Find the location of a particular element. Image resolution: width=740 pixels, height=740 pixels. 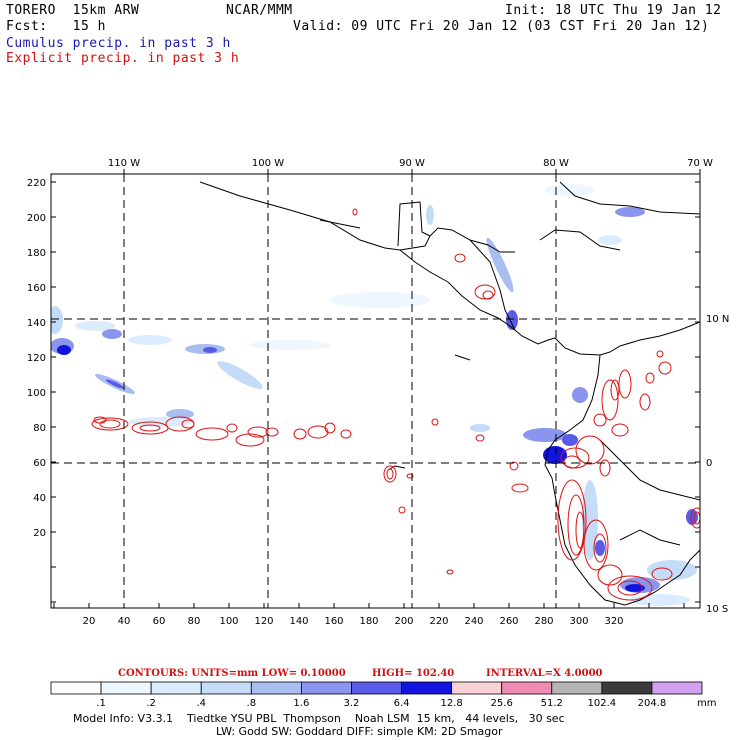

right-latitude-labels: 10 N 0 10 S is located at coordinates (717, 464).